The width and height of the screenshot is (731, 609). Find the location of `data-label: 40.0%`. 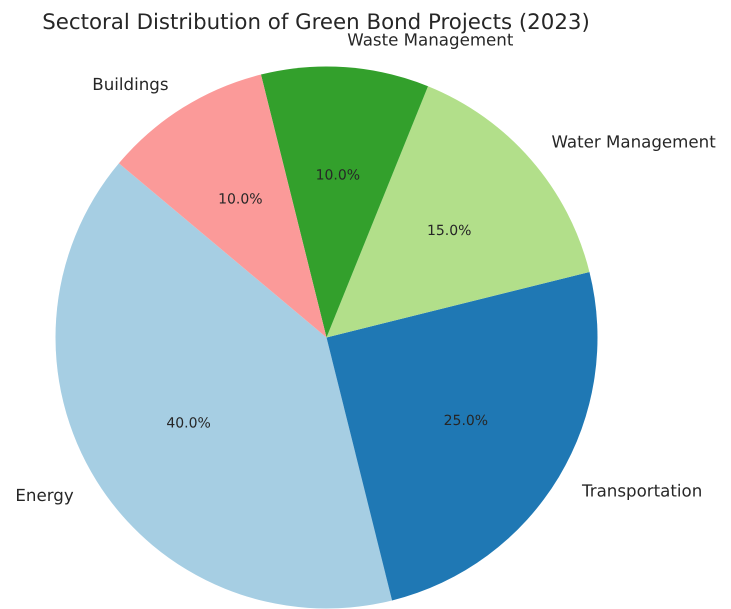

data-label: 40.0% is located at coordinates (188, 424).